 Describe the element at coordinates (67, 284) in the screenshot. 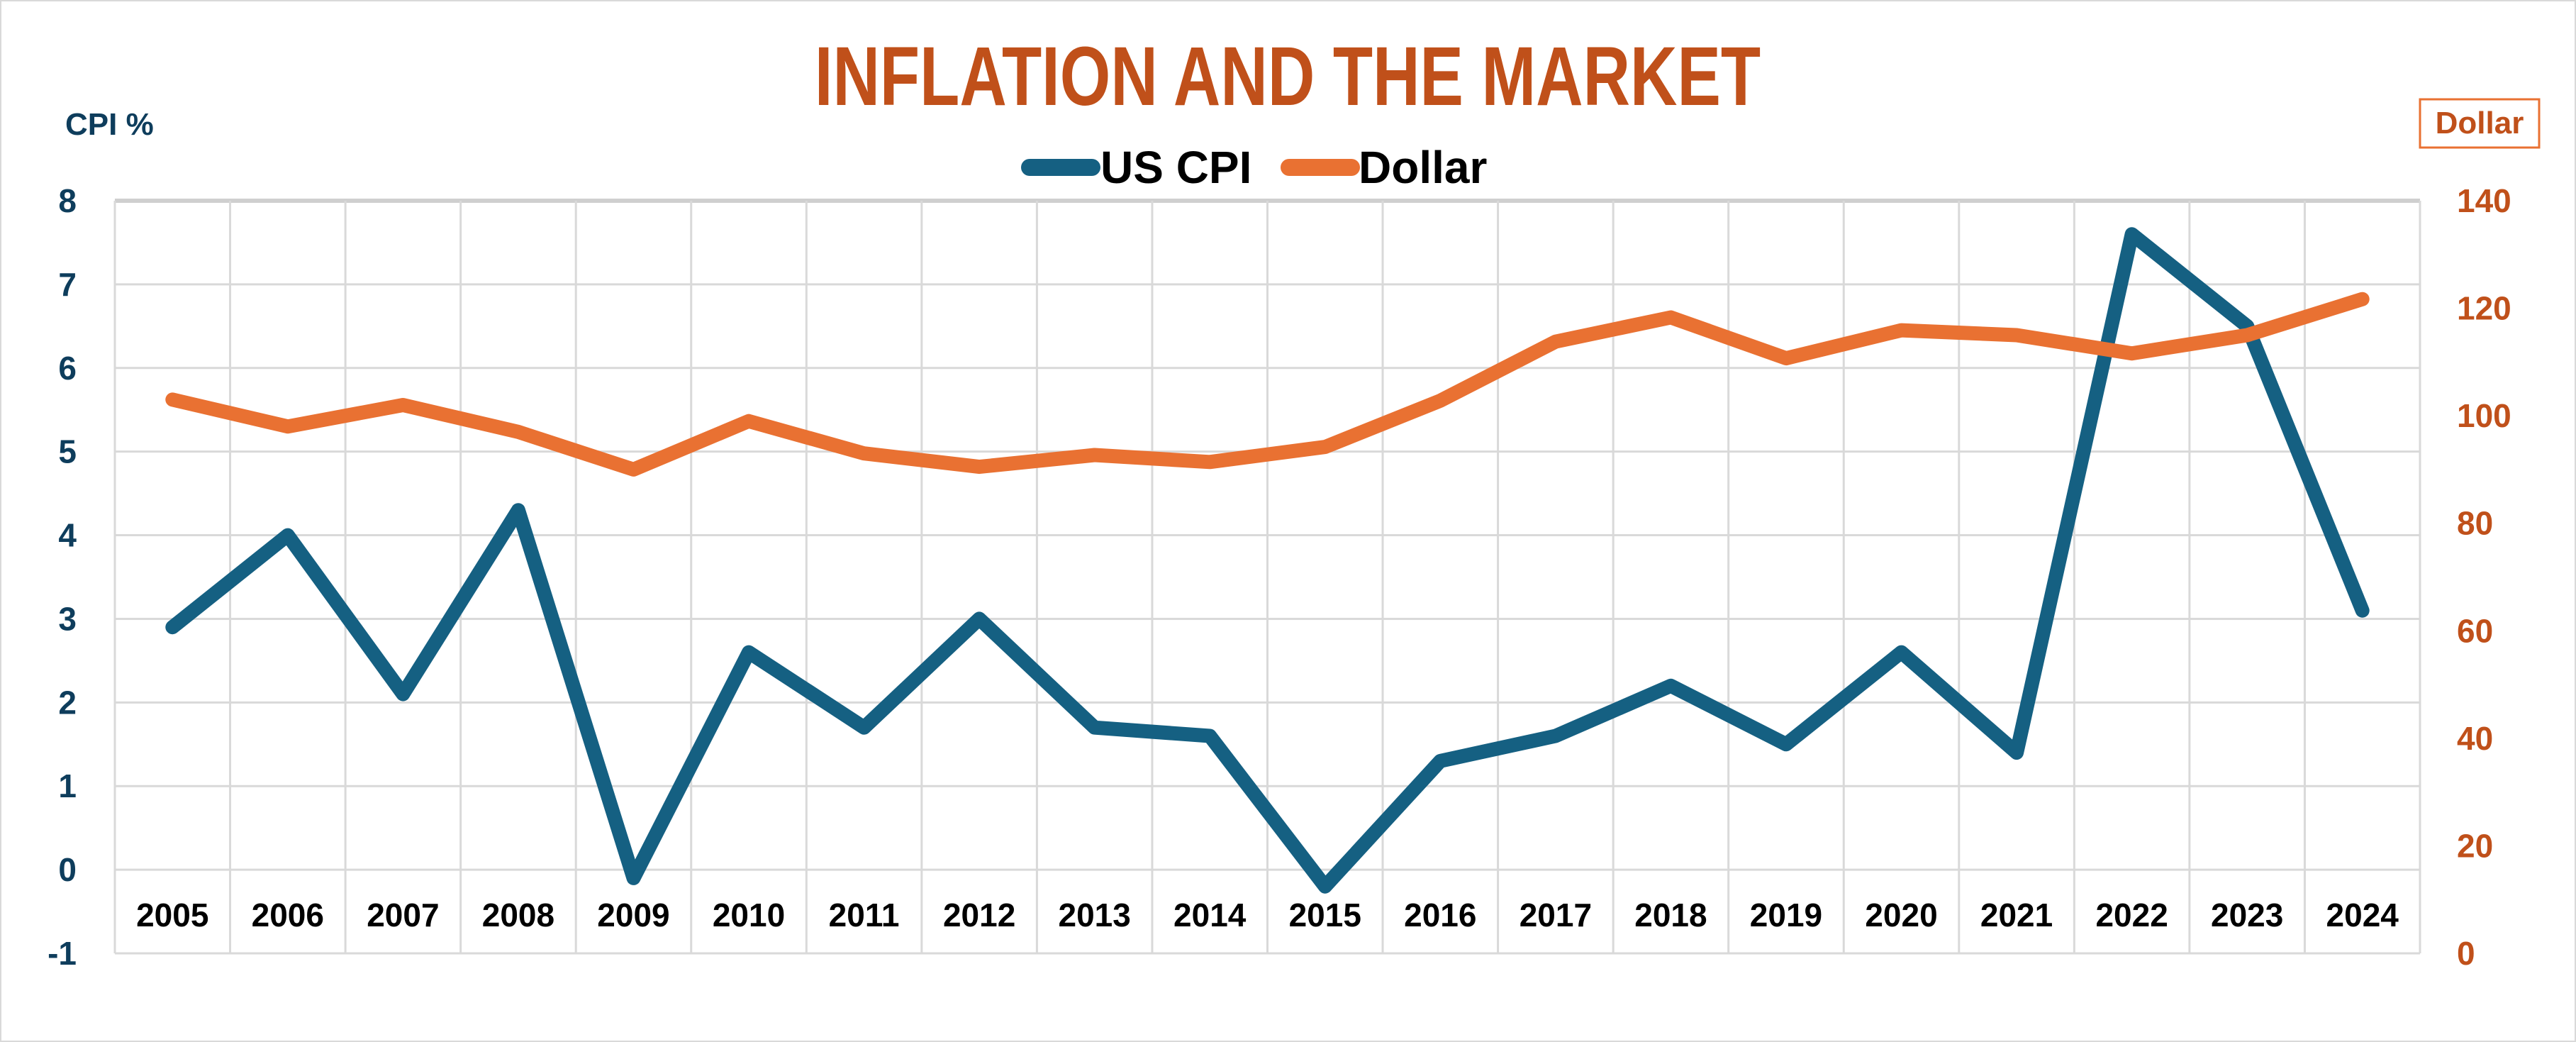

I see `left-axis-tick-label: 7` at that location.